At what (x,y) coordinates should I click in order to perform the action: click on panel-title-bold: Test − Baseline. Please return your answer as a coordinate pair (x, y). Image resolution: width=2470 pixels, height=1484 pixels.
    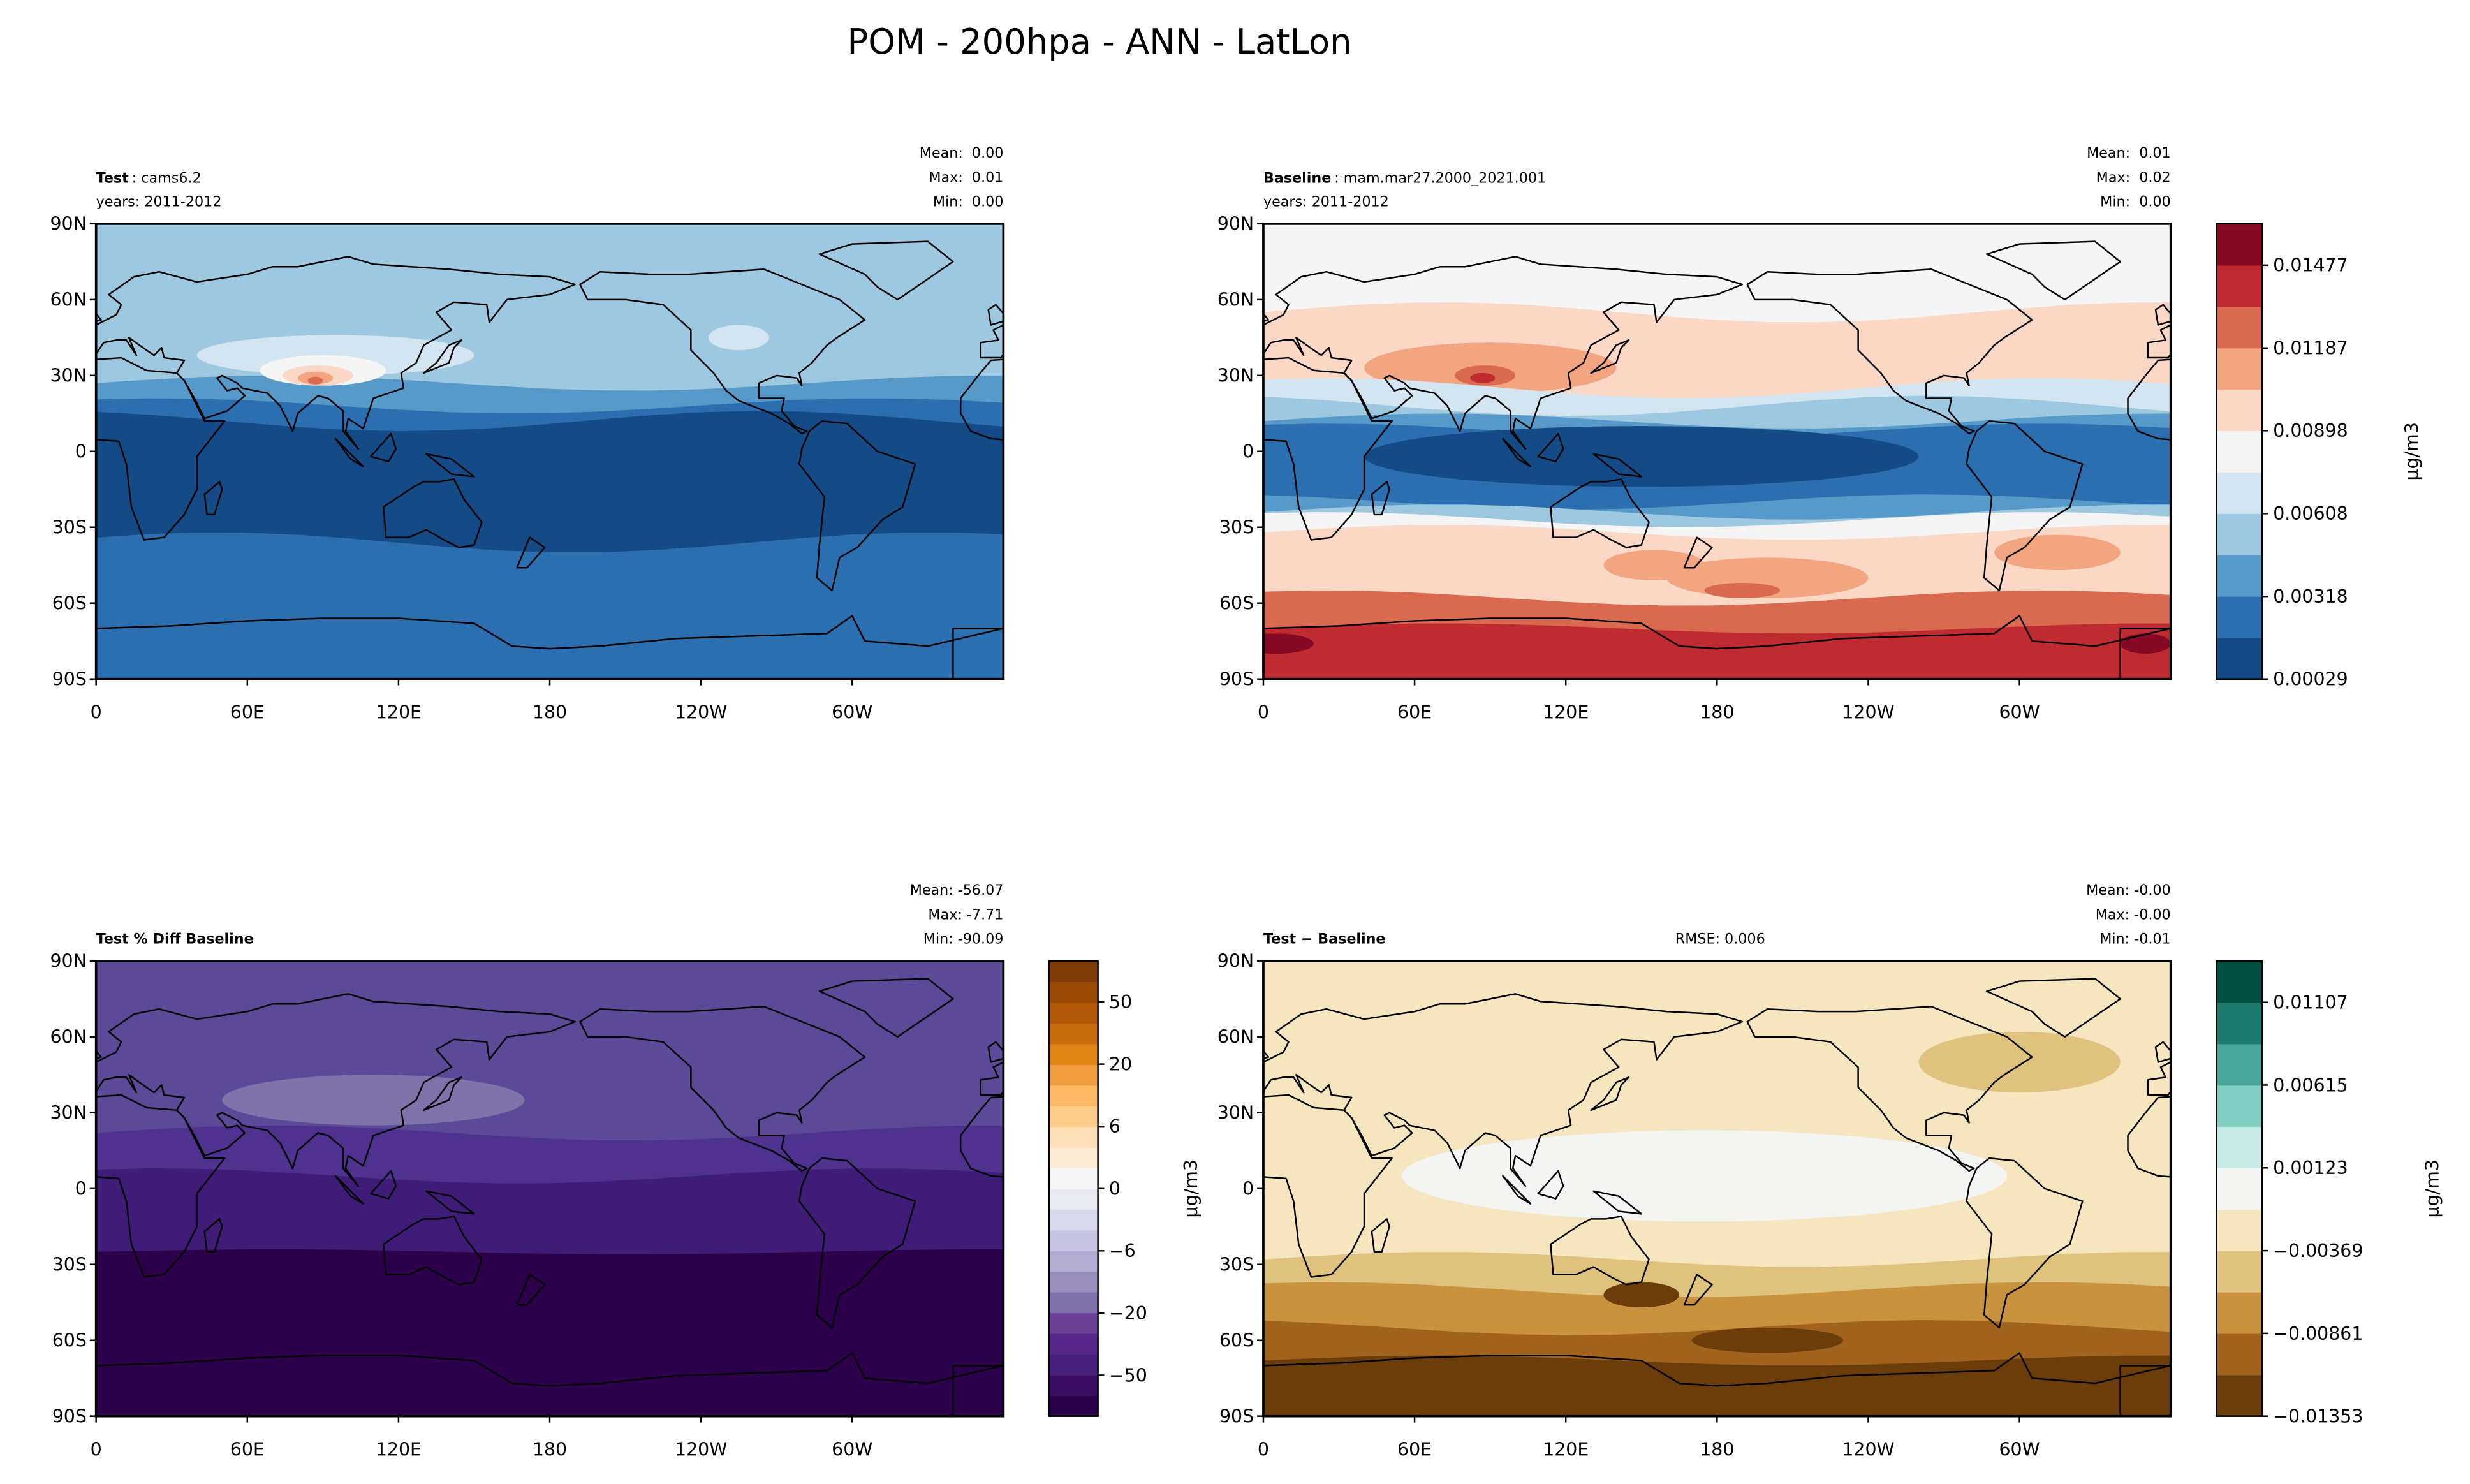
    Looking at the image, I should click on (1324, 940).